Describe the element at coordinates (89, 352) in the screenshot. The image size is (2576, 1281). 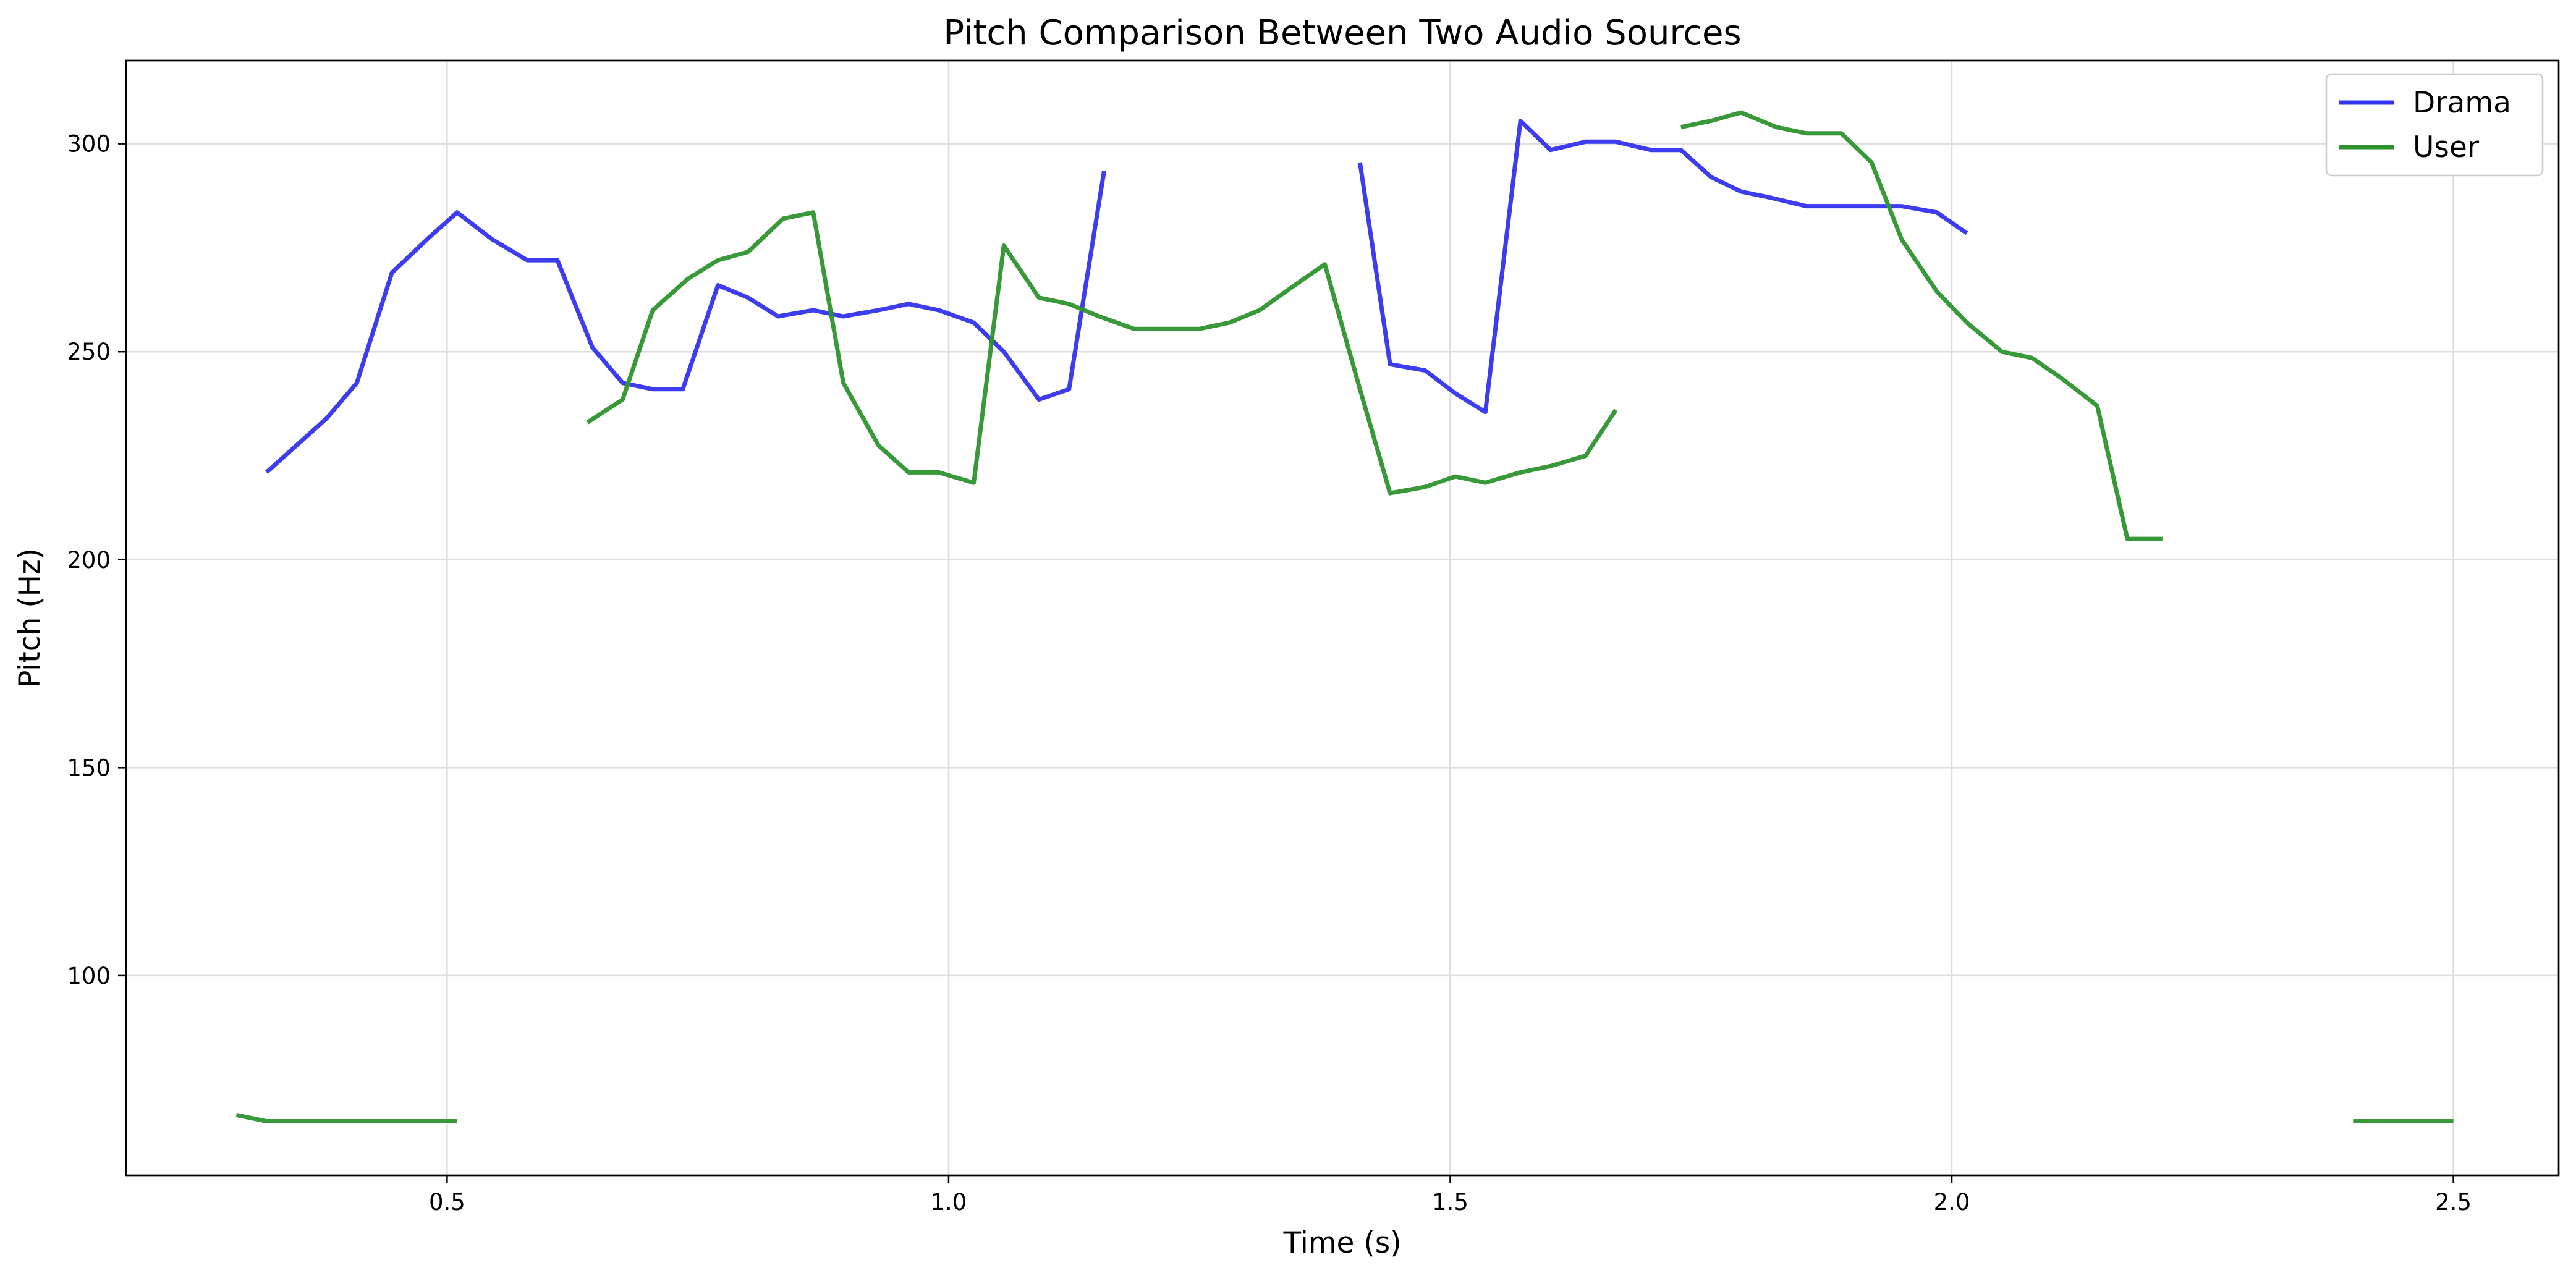
I see `y-tick-label: 250` at that location.